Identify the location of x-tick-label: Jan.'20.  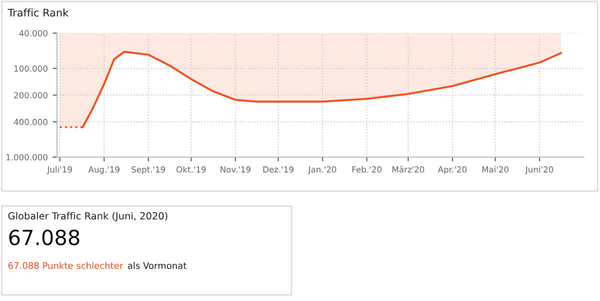
(322, 170).